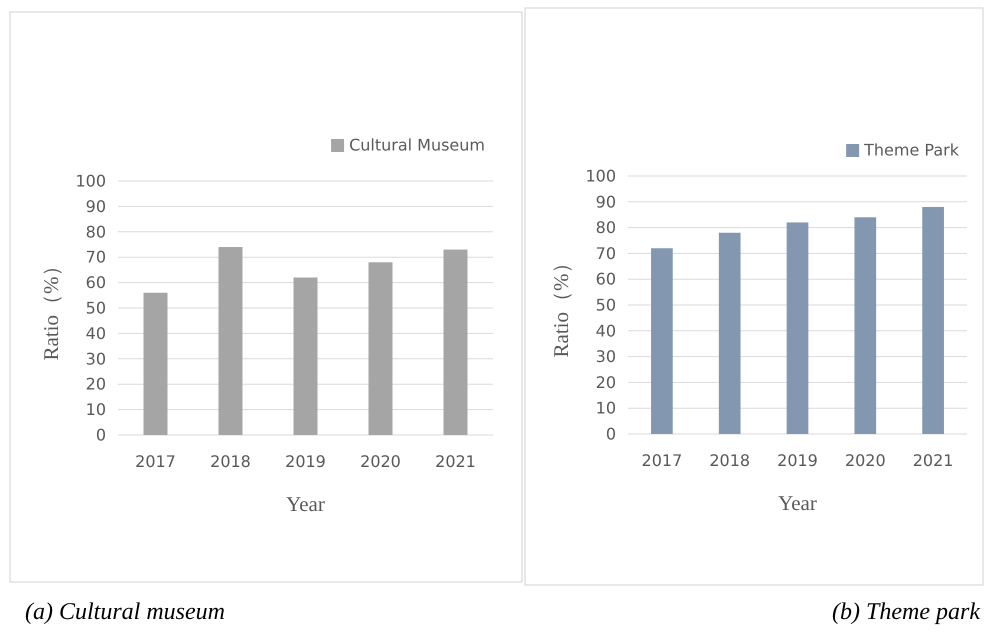 The width and height of the screenshot is (987, 637). I want to click on text: (b) Theme park, so click(906, 612).